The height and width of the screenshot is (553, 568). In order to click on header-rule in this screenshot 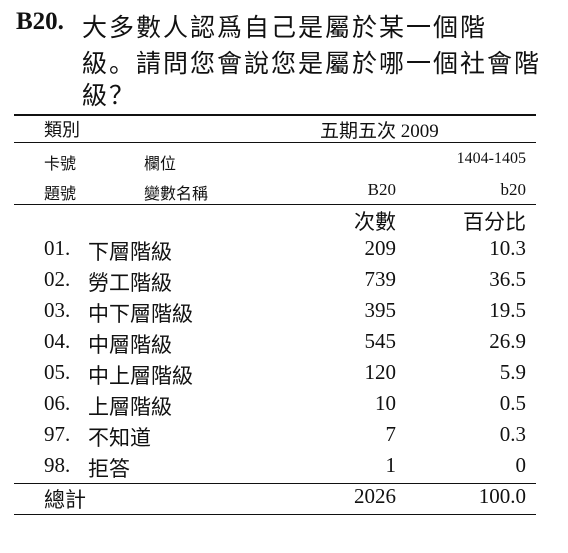, I will do `click(275, 142)`.